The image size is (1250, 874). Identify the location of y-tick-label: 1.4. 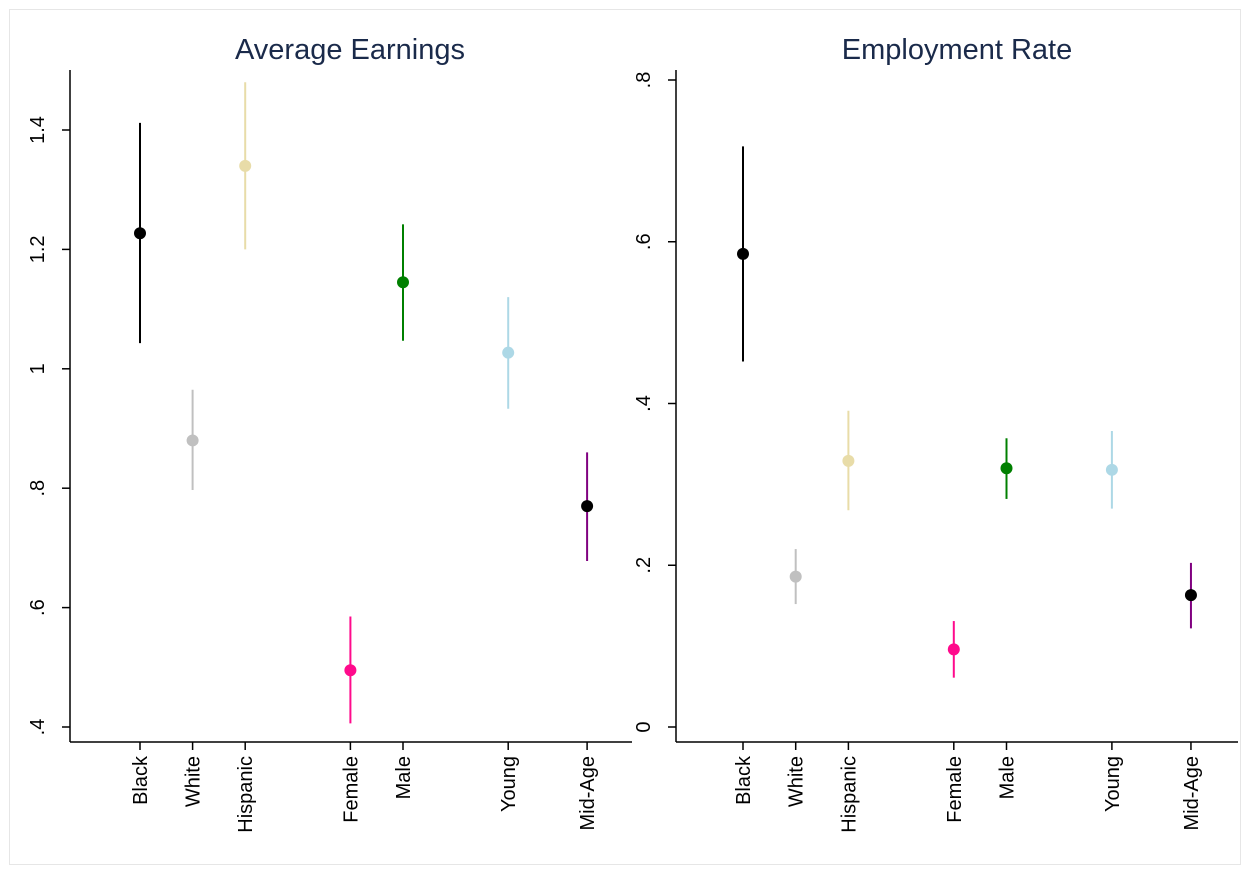
(38, 130).